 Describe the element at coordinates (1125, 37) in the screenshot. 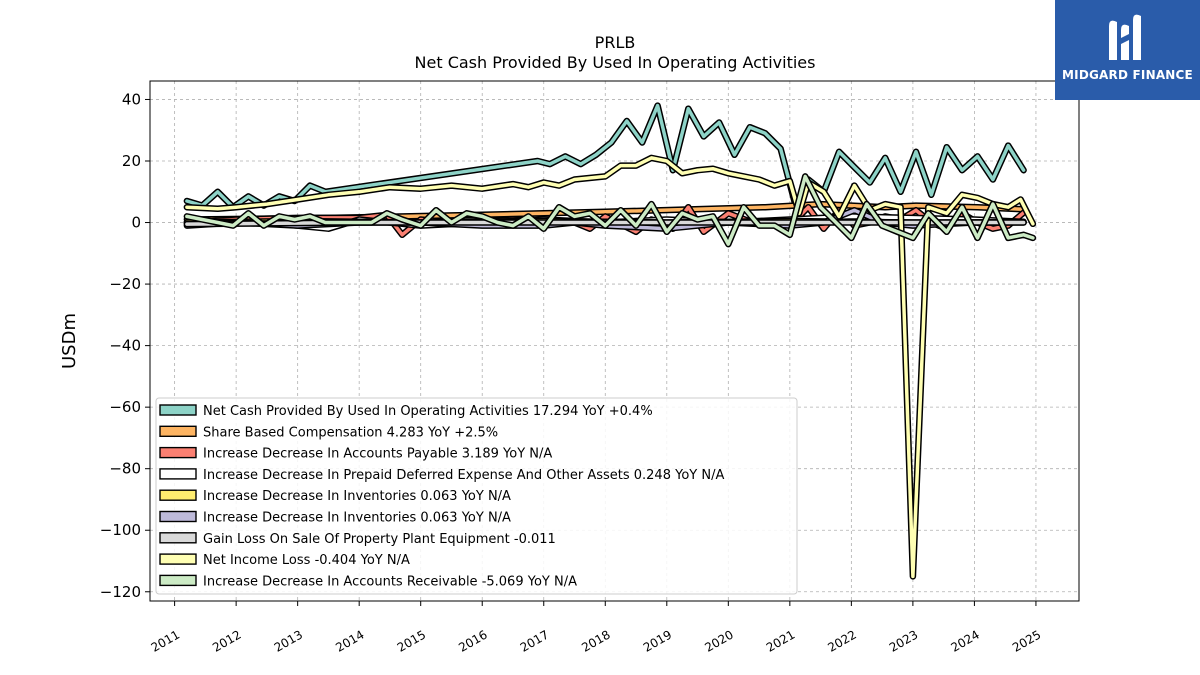

I see `midgard-logo-icon` at that location.